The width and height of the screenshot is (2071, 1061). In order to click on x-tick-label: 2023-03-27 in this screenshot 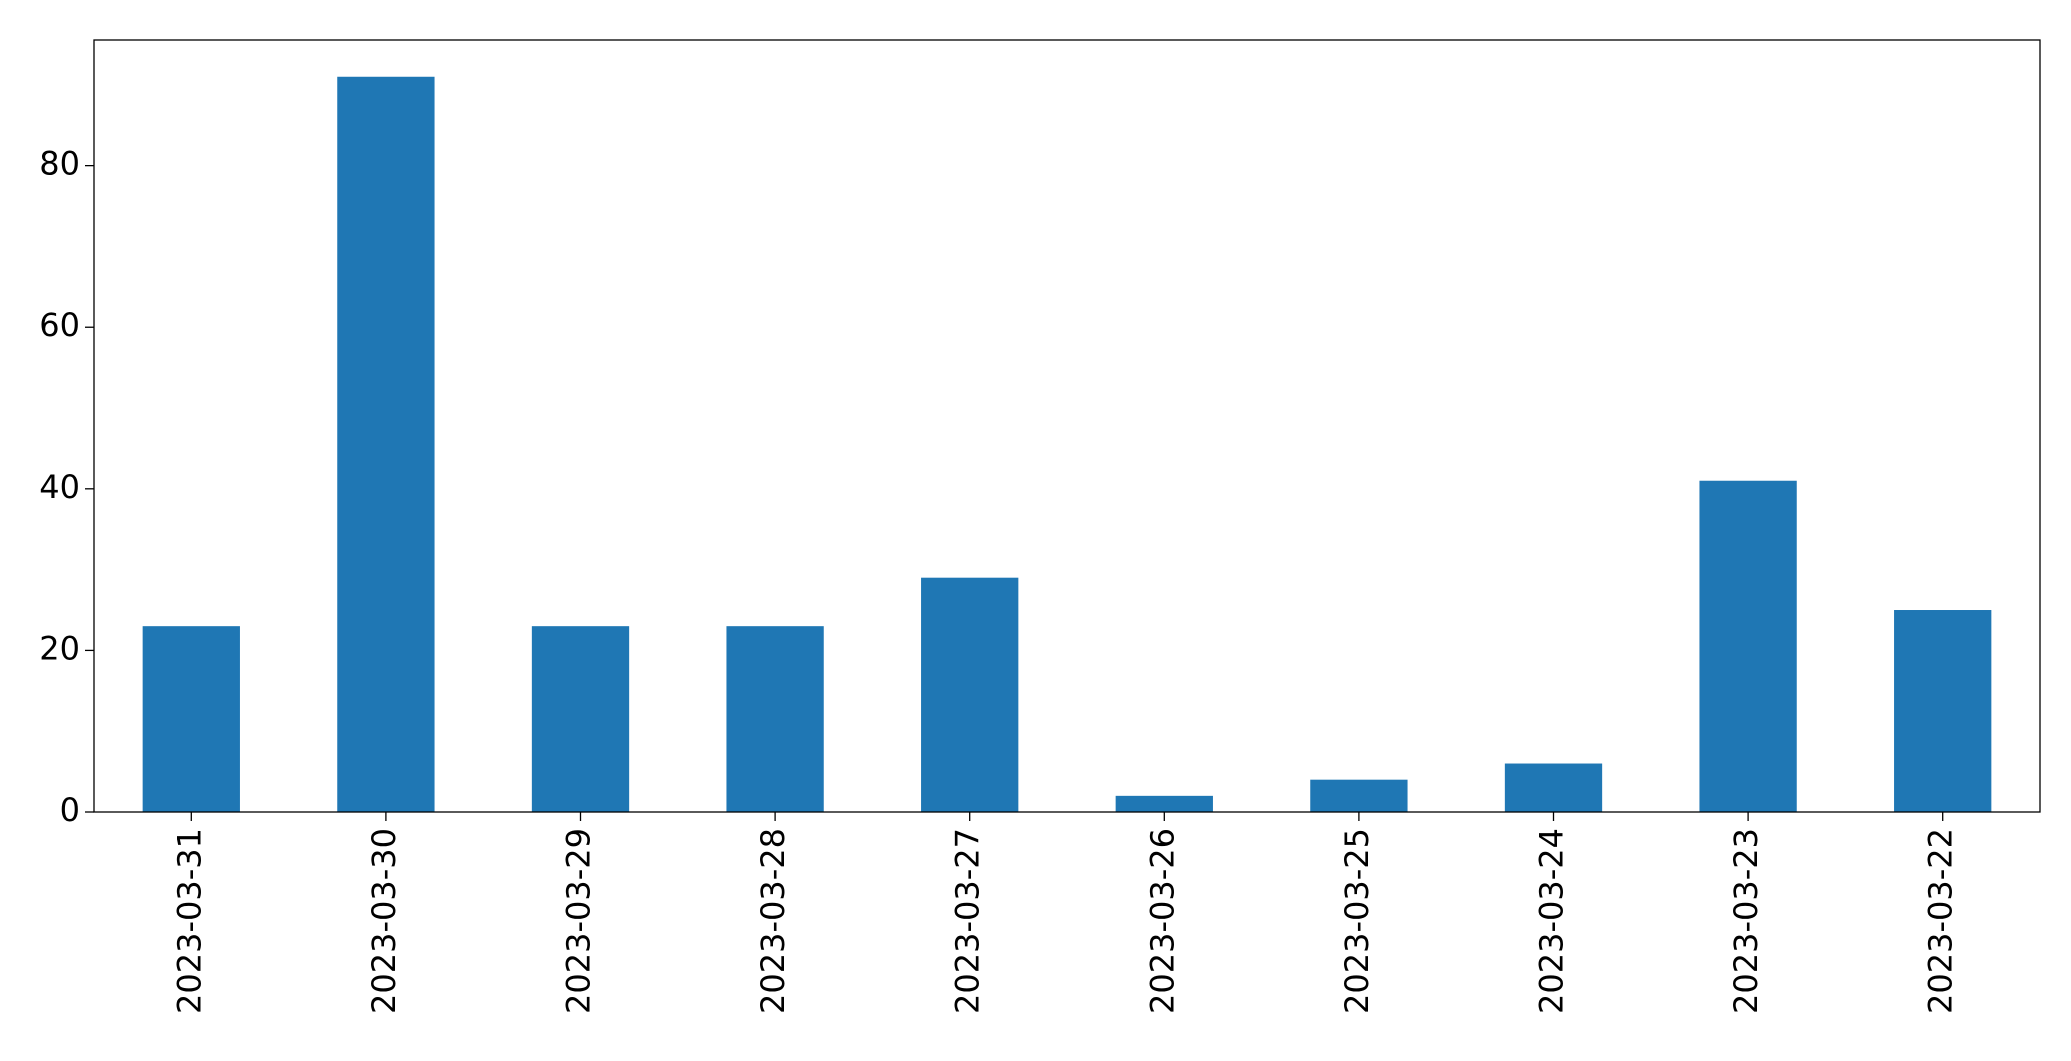, I will do `click(968, 921)`.